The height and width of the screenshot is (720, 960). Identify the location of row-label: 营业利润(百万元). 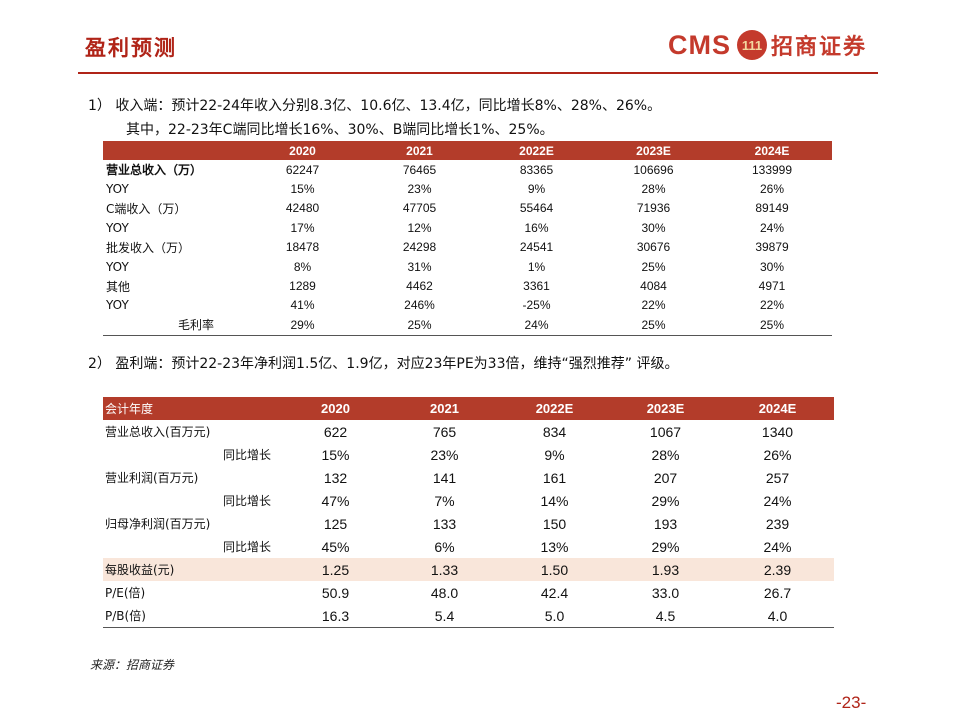
(152, 478).